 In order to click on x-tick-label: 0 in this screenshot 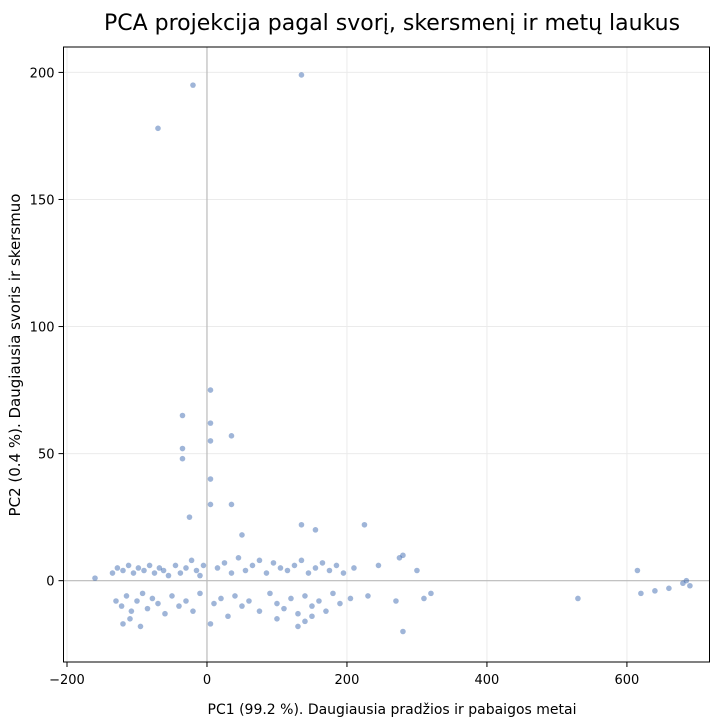, I will do `click(207, 680)`.